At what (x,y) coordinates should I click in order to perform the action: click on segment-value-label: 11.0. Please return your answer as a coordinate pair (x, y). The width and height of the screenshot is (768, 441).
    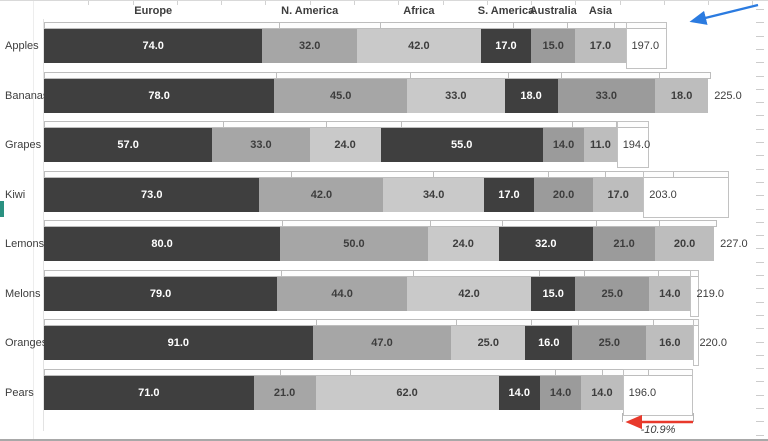
    Looking at the image, I should click on (600, 145).